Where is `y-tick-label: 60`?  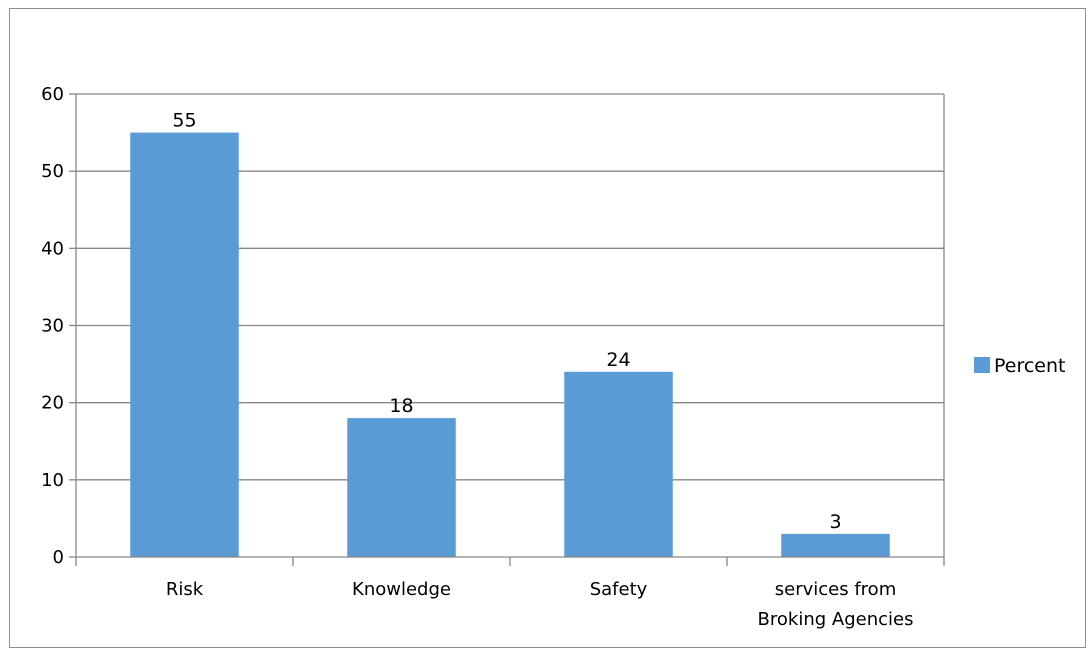 y-tick-label: 60 is located at coordinates (52, 94).